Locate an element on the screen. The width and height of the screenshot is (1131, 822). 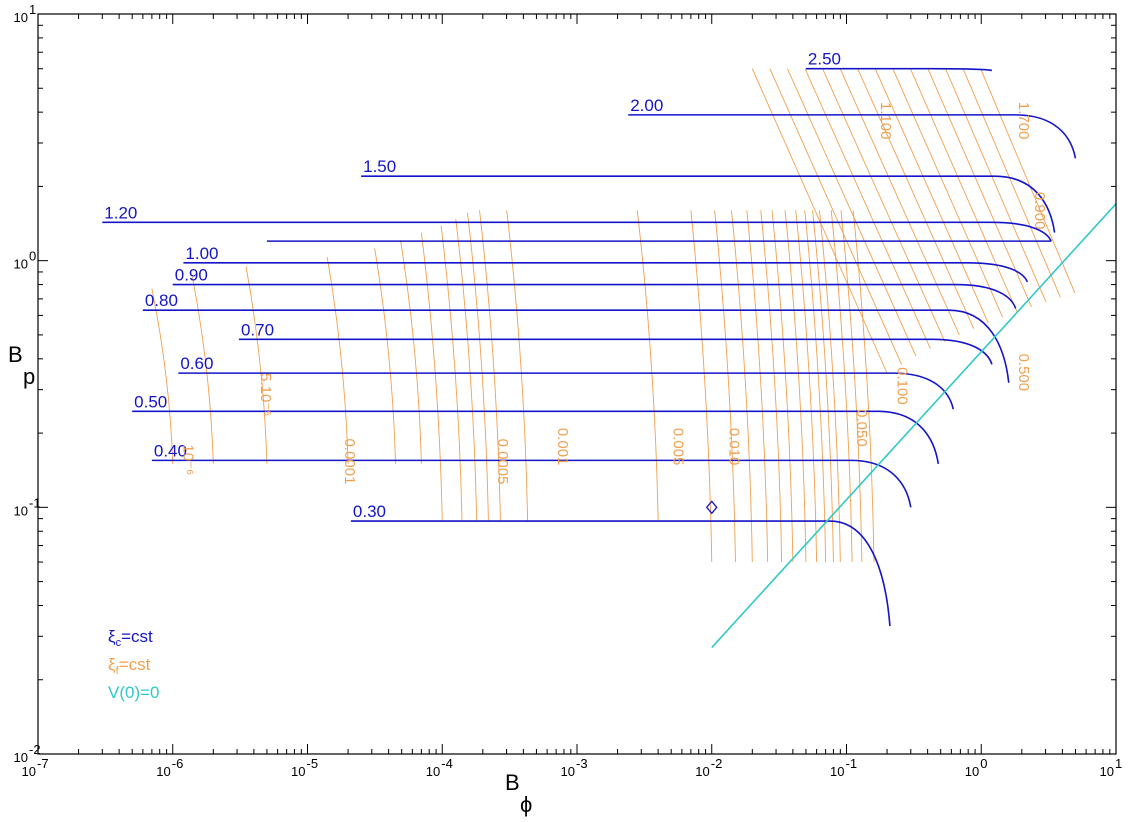
x-axis-label-sub: ϕ is located at coordinates (526, 804).